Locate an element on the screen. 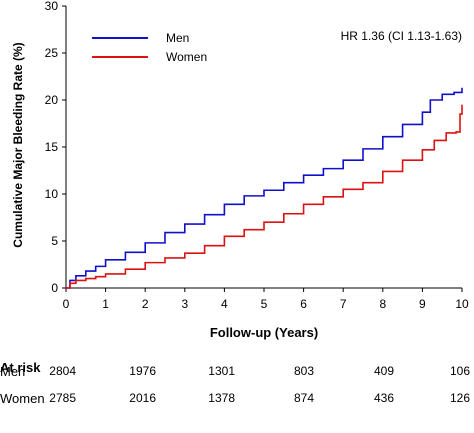  x-tick-label: 4 is located at coordinates (224, 304).